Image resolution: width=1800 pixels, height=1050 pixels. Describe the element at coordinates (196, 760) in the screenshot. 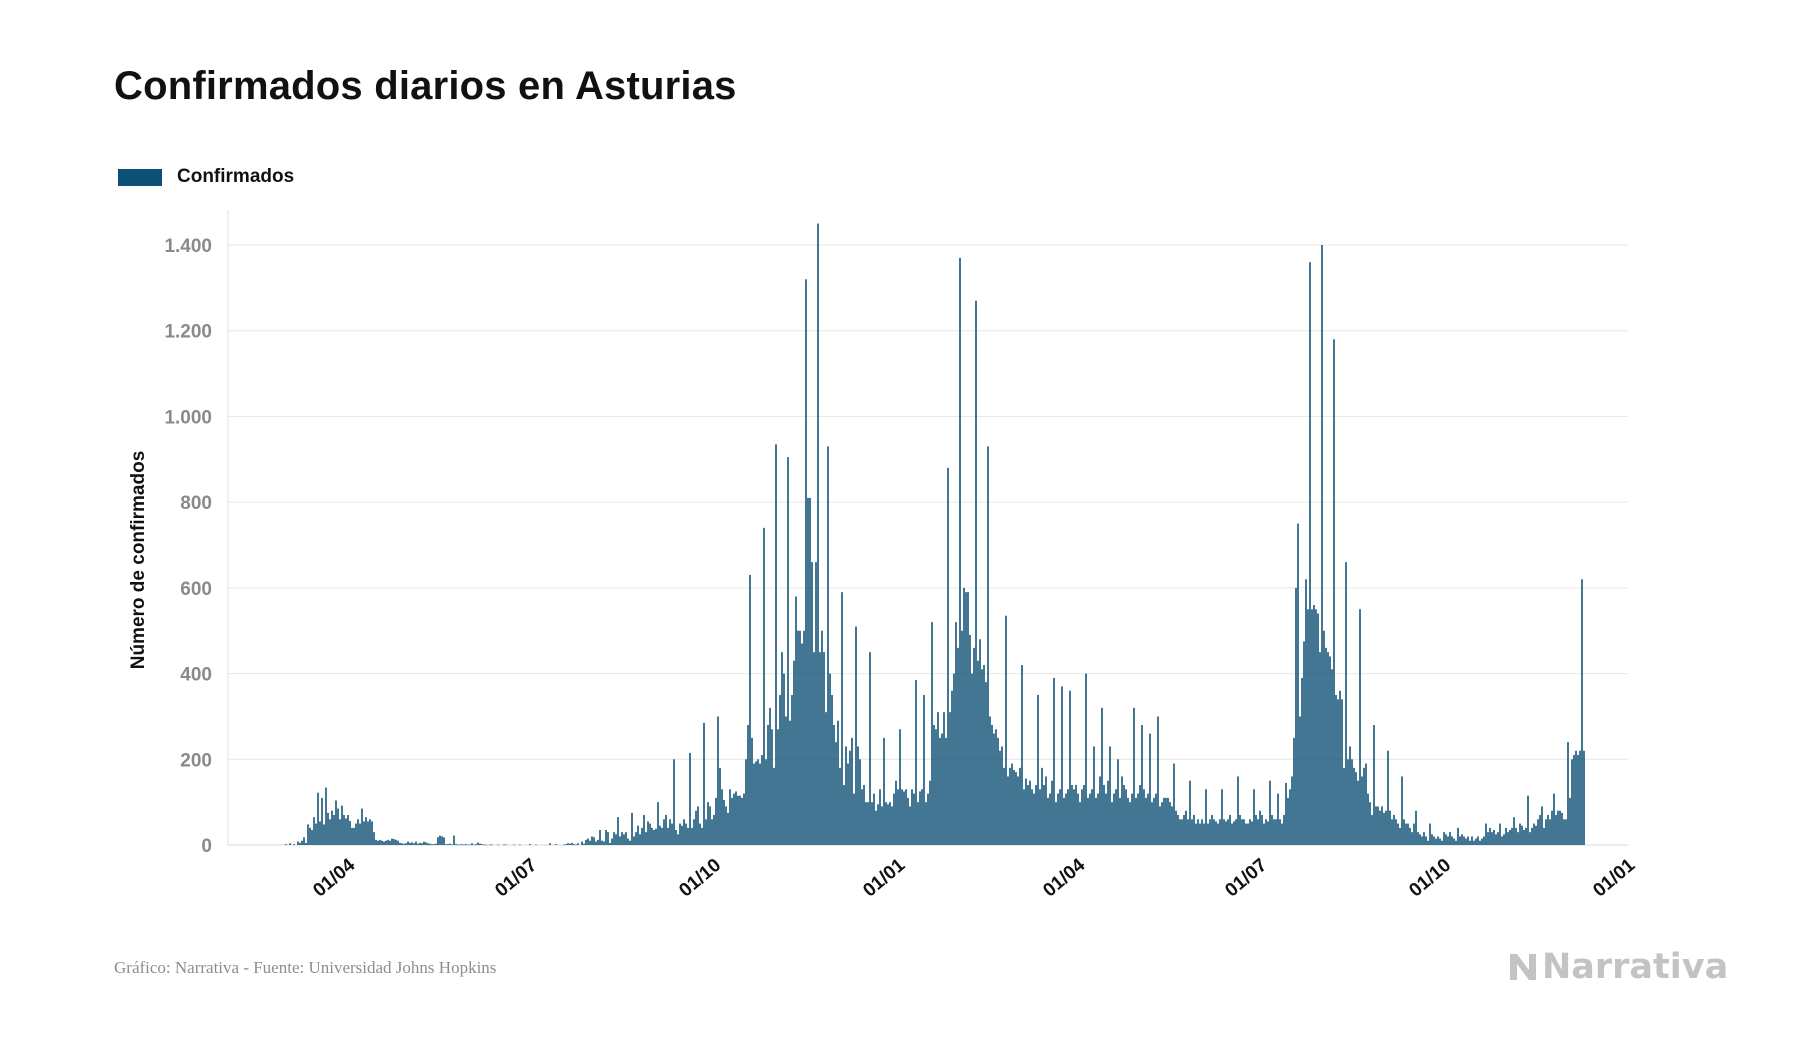

I see `y-tick-label: 200` at that location.